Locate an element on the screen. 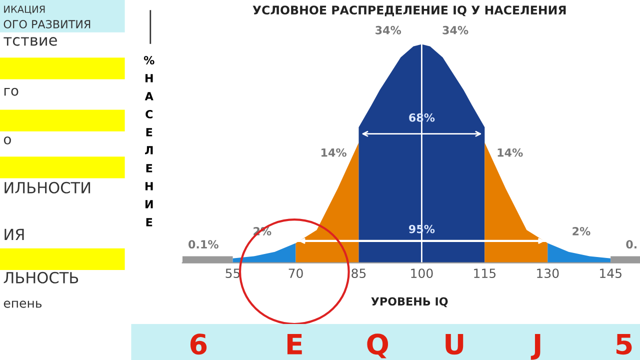 This screenshot has width=640, height=360. x-tick-label: 100 is located at coordinates (422, 273).